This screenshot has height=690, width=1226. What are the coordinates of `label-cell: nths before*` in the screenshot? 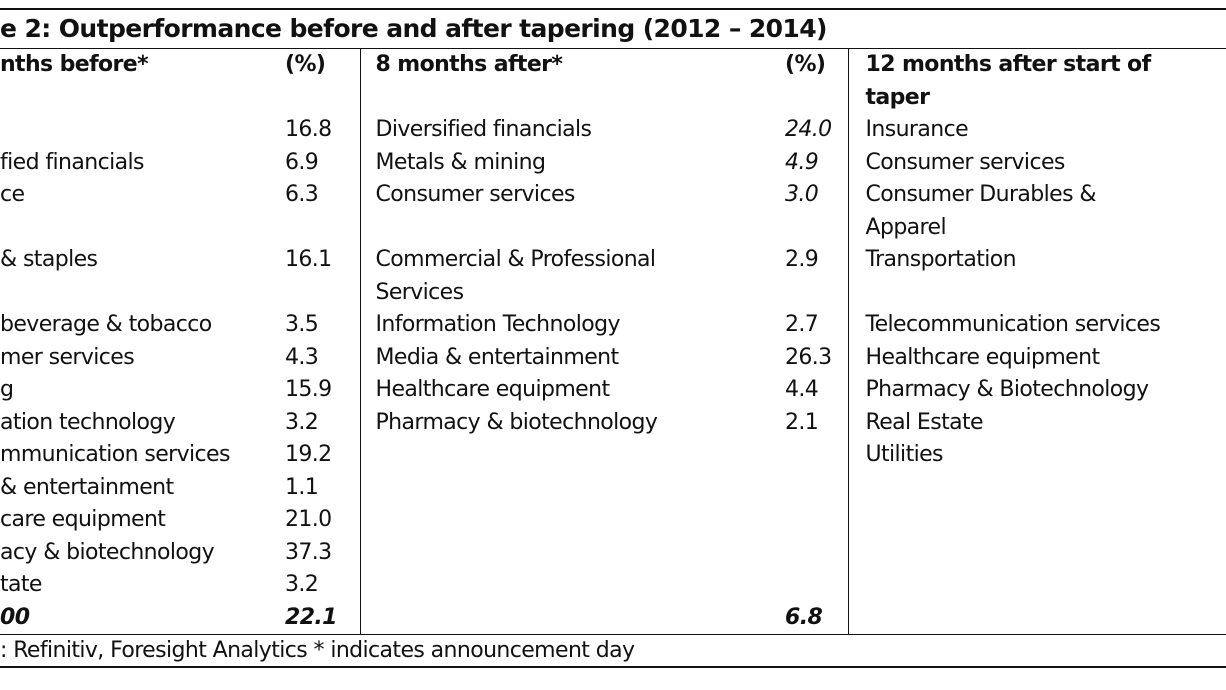 It's located at (74, 64).